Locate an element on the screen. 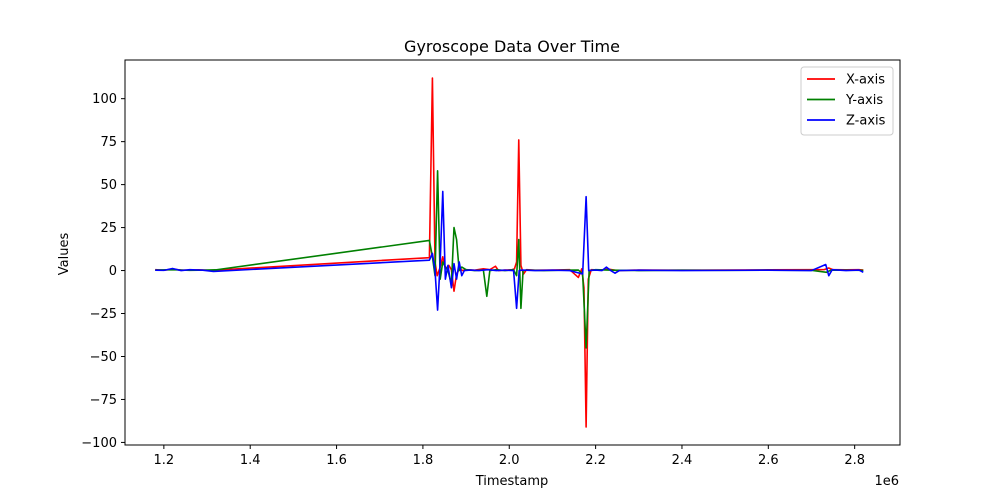  x-tick-label: 1.2 is located at coordinates (164, 460).